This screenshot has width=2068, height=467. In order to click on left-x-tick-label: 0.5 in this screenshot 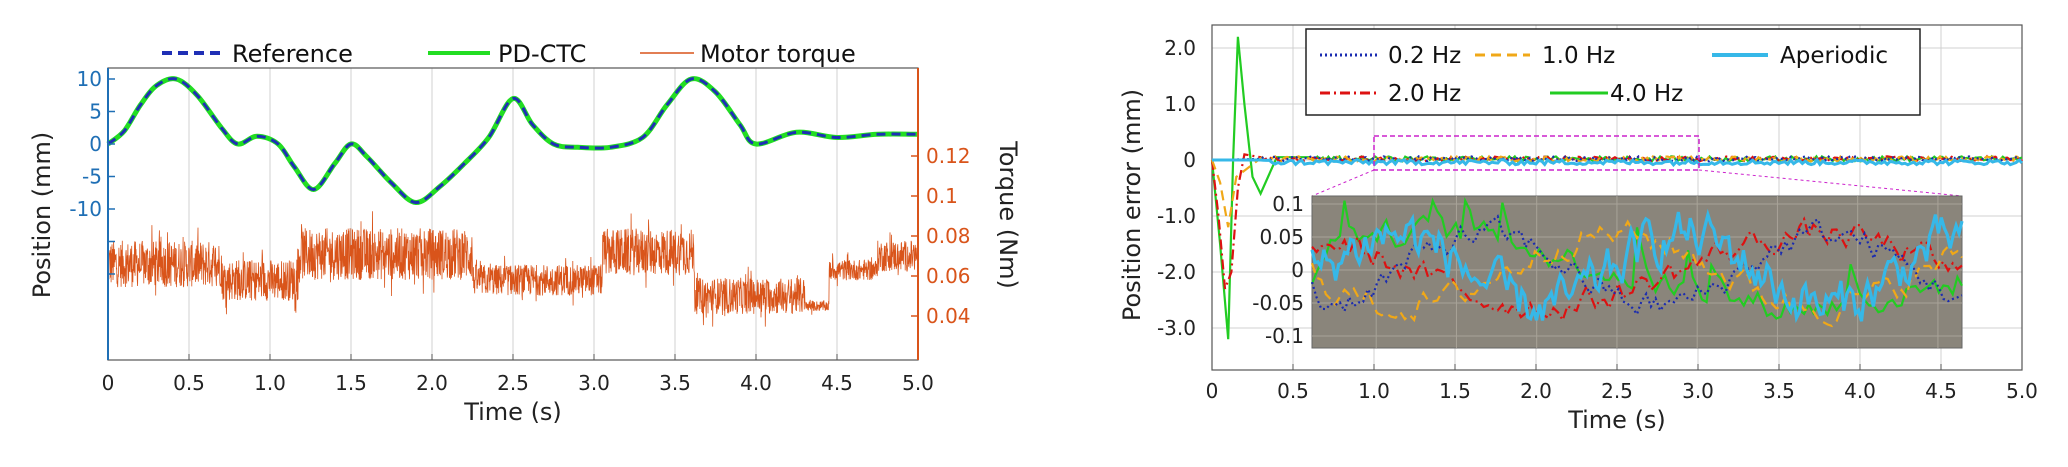, I will do `click(189, 383)`.